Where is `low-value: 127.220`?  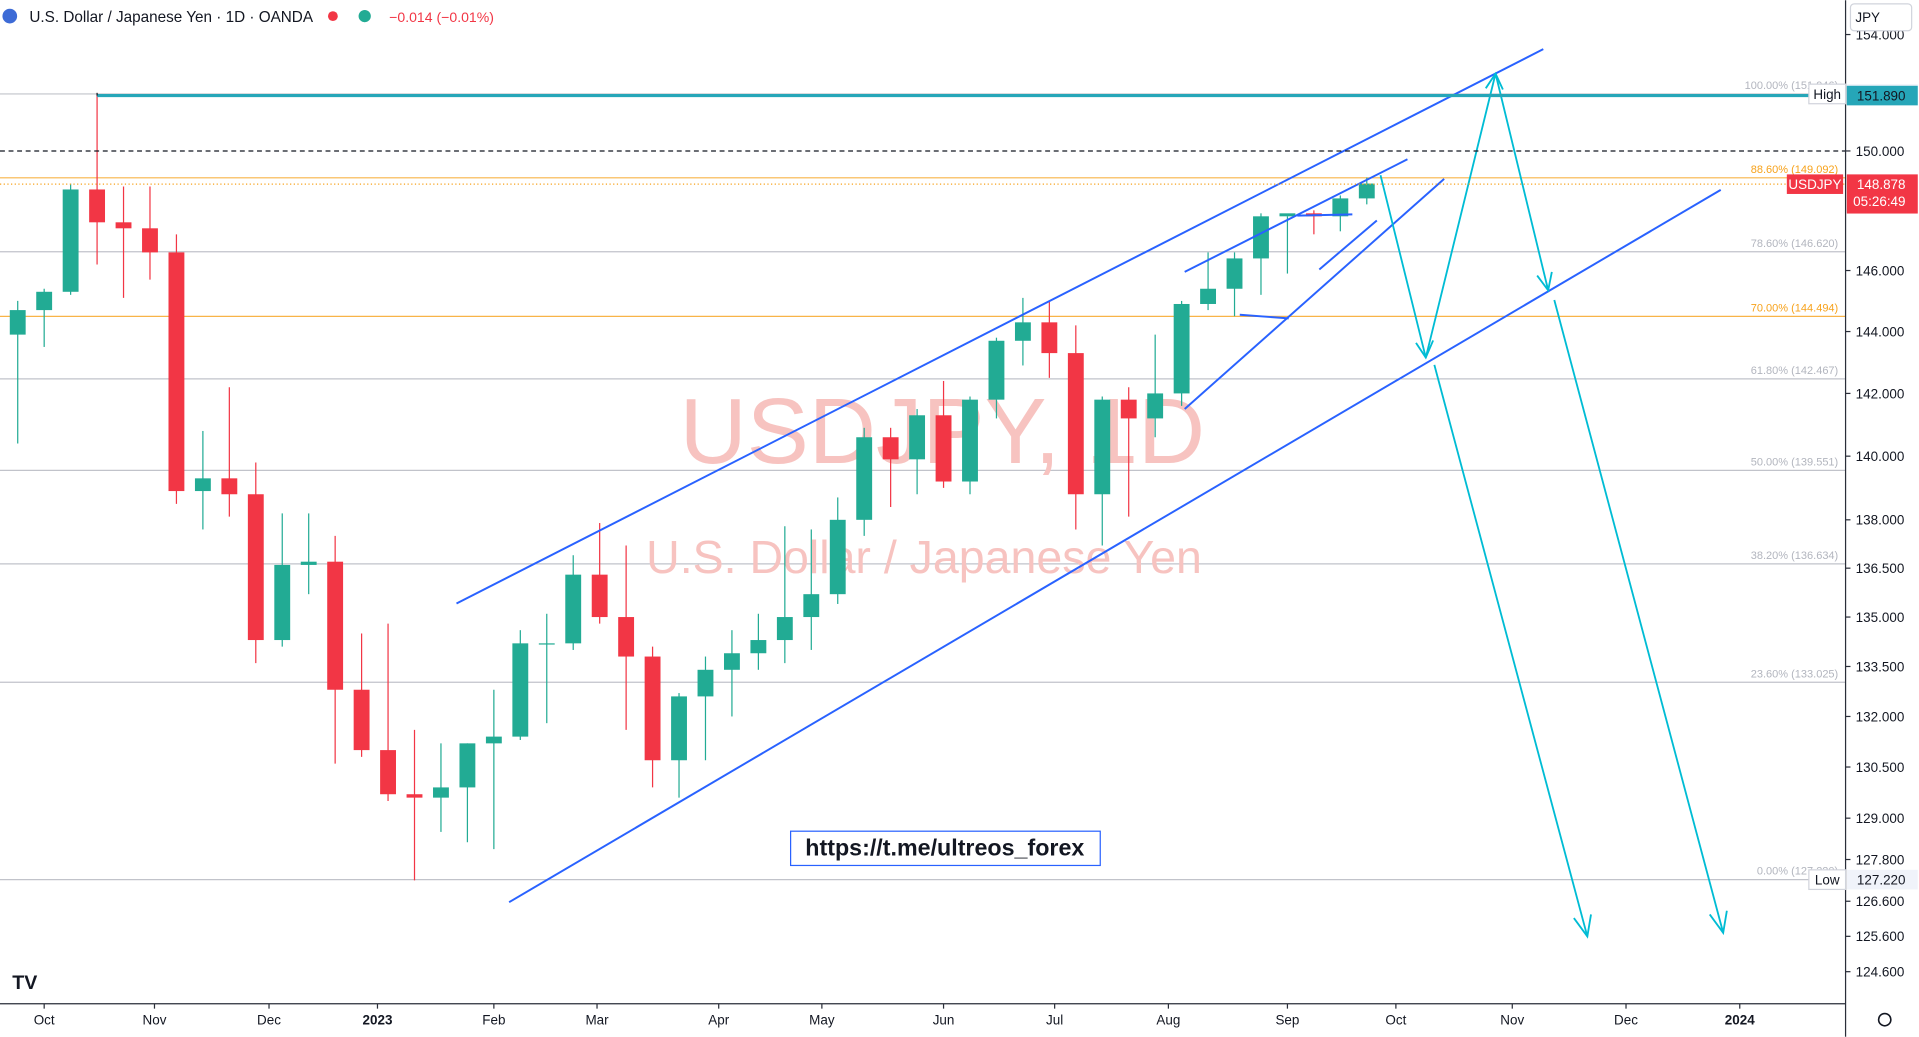 low-value: 127.220 is located at coordinates (1881, 880).